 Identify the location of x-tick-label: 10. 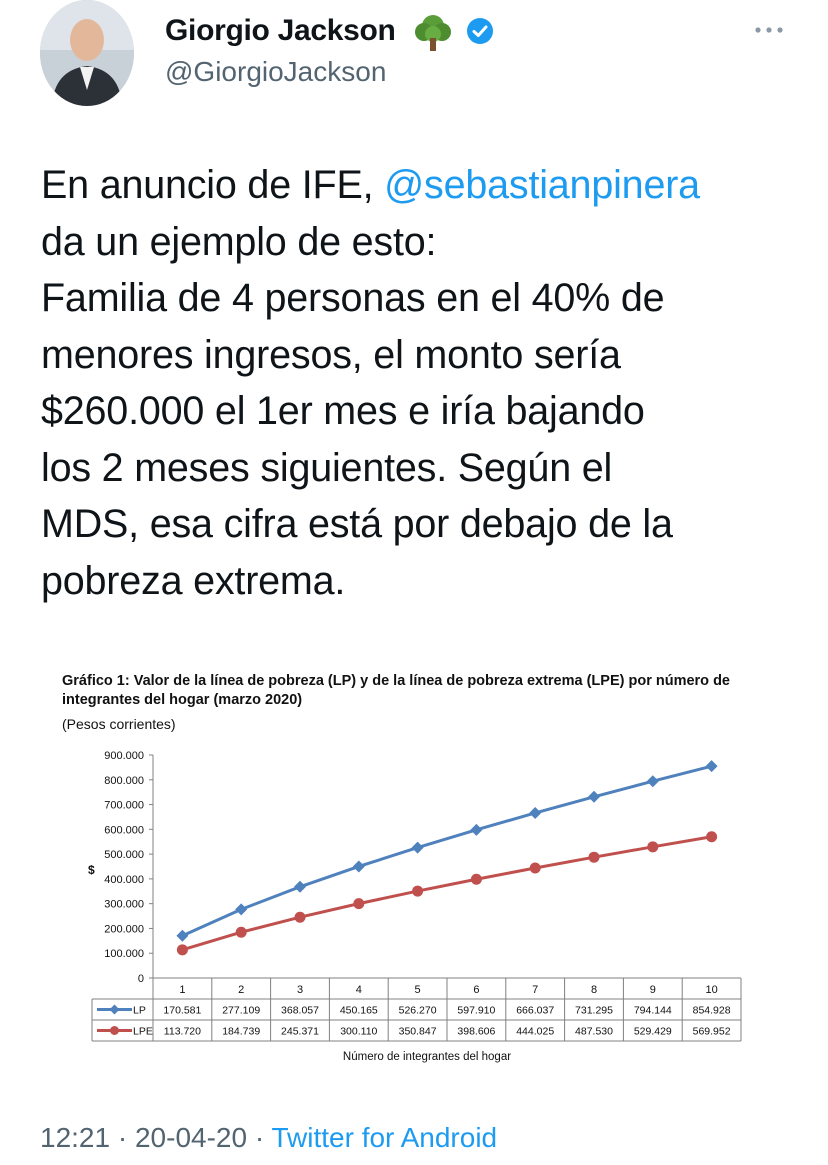
(711, 990).